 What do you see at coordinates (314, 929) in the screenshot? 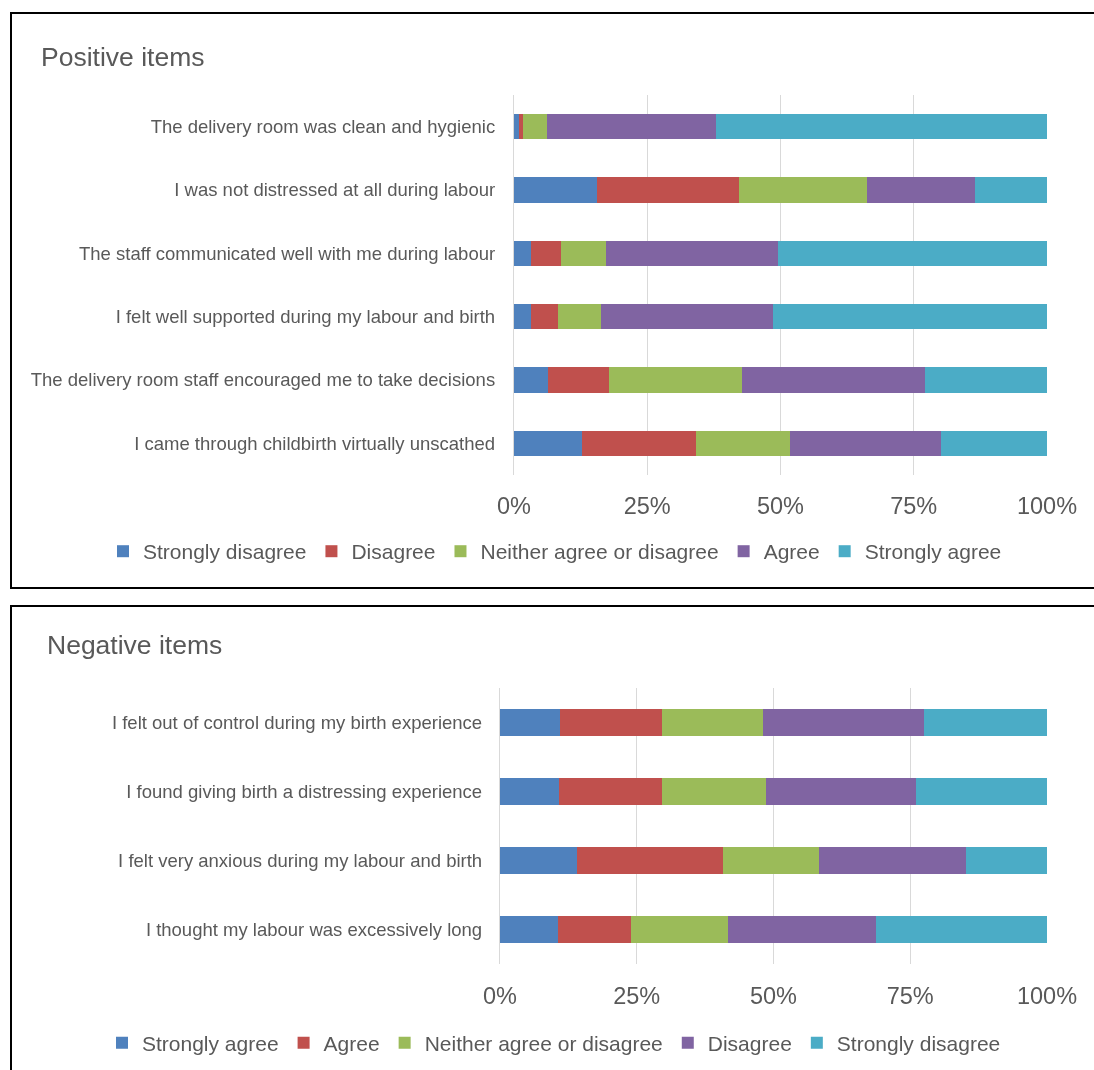
I see `y-tick-label: I thought my labour was excessively long` at bounding box center [314, 929].